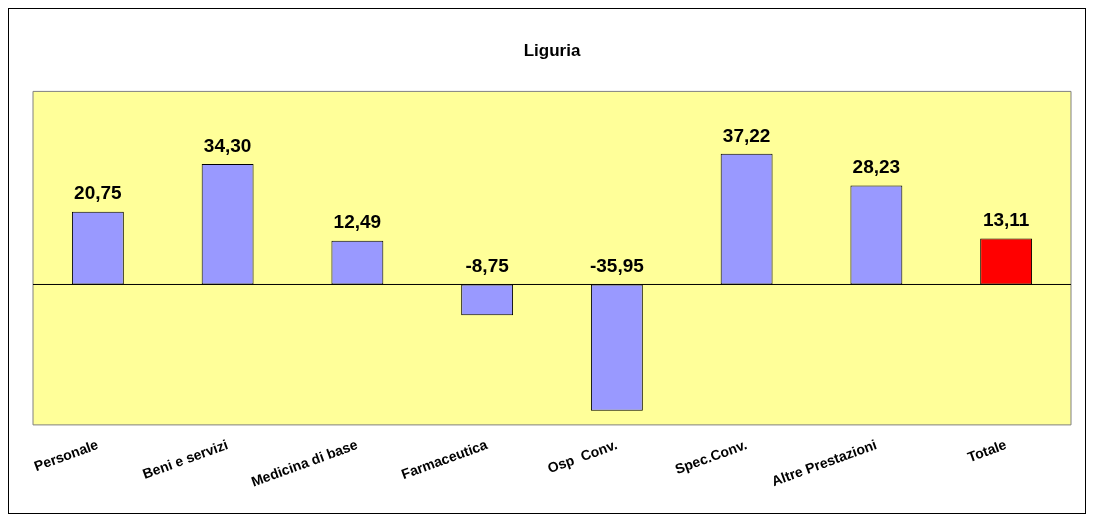 The image size is (1094, 522). I want to click on data-label: 28,23, so click(876, 167).